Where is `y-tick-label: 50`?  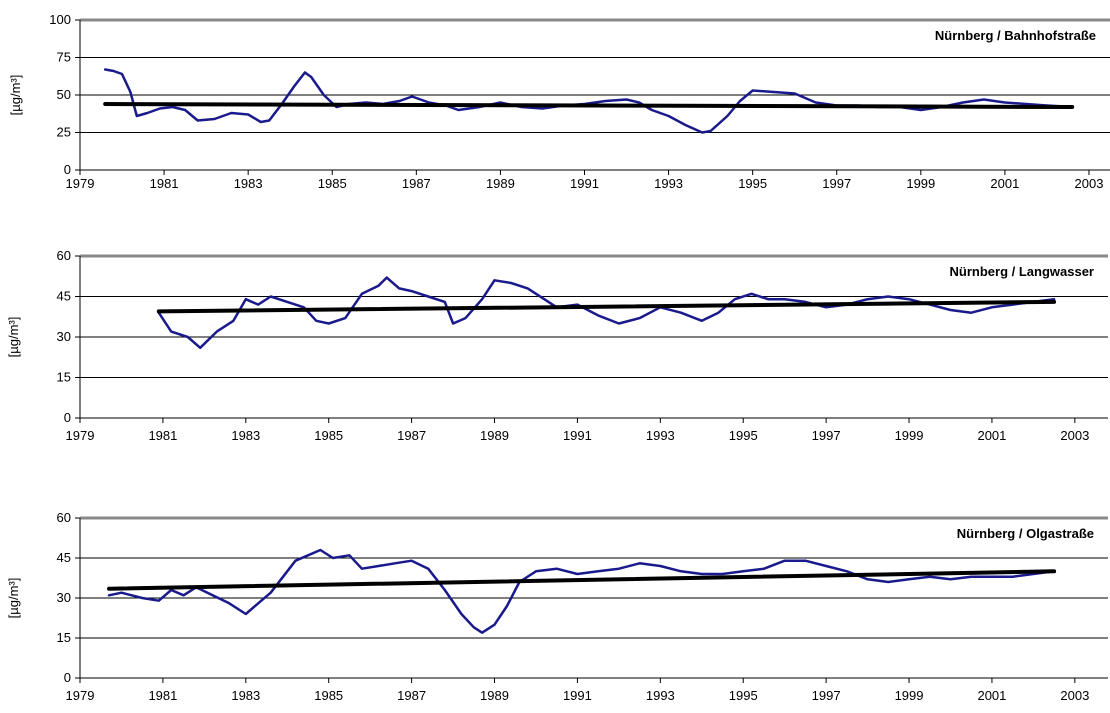
y-tick-label: 50 is located at coordinates (64, 94).